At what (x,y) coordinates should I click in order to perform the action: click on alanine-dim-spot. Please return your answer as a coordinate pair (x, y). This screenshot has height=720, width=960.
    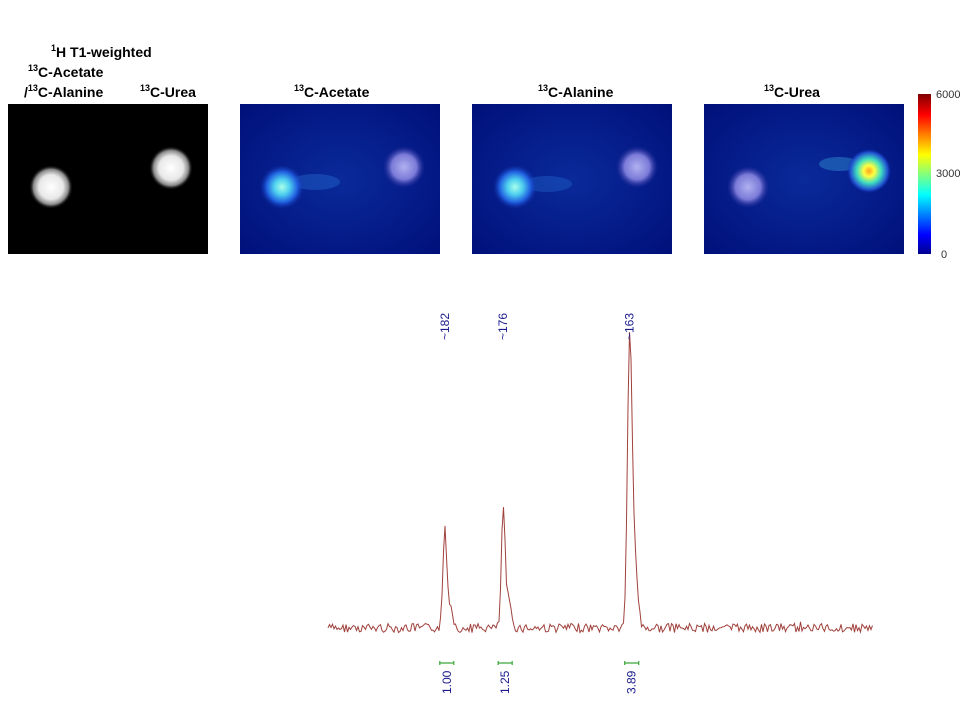
    Looking at the image, I should click on (637, 167).